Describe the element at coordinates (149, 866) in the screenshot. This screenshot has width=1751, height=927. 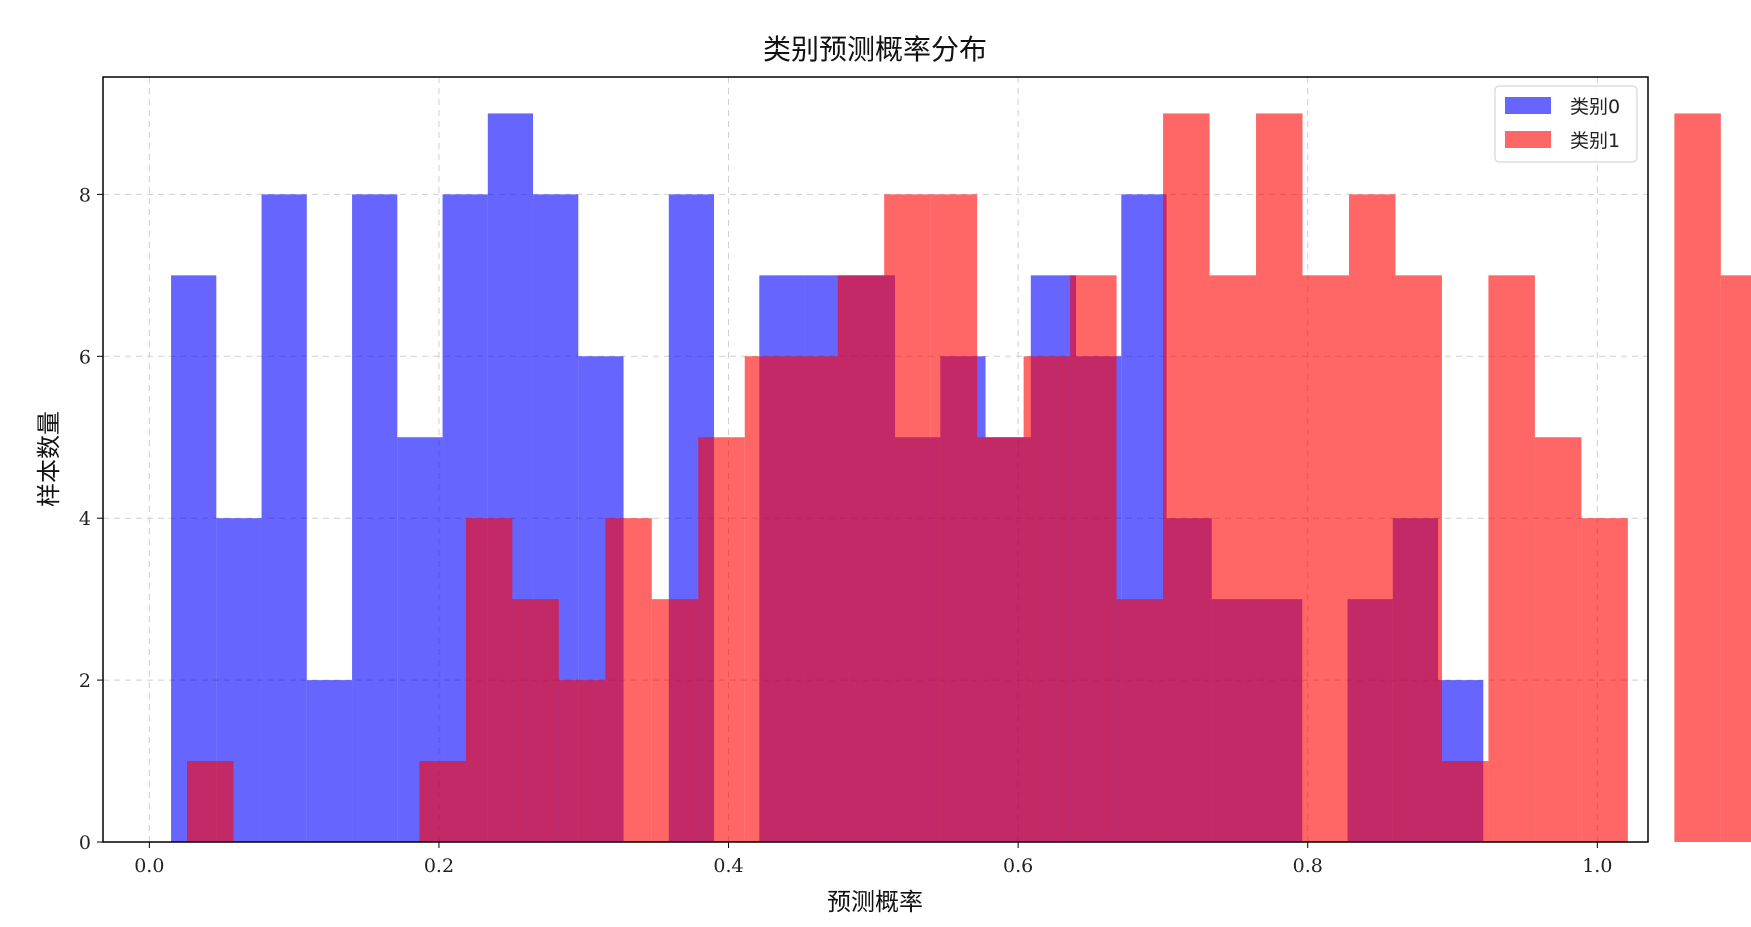
I see `x-tick-label: 0.0` at that location.